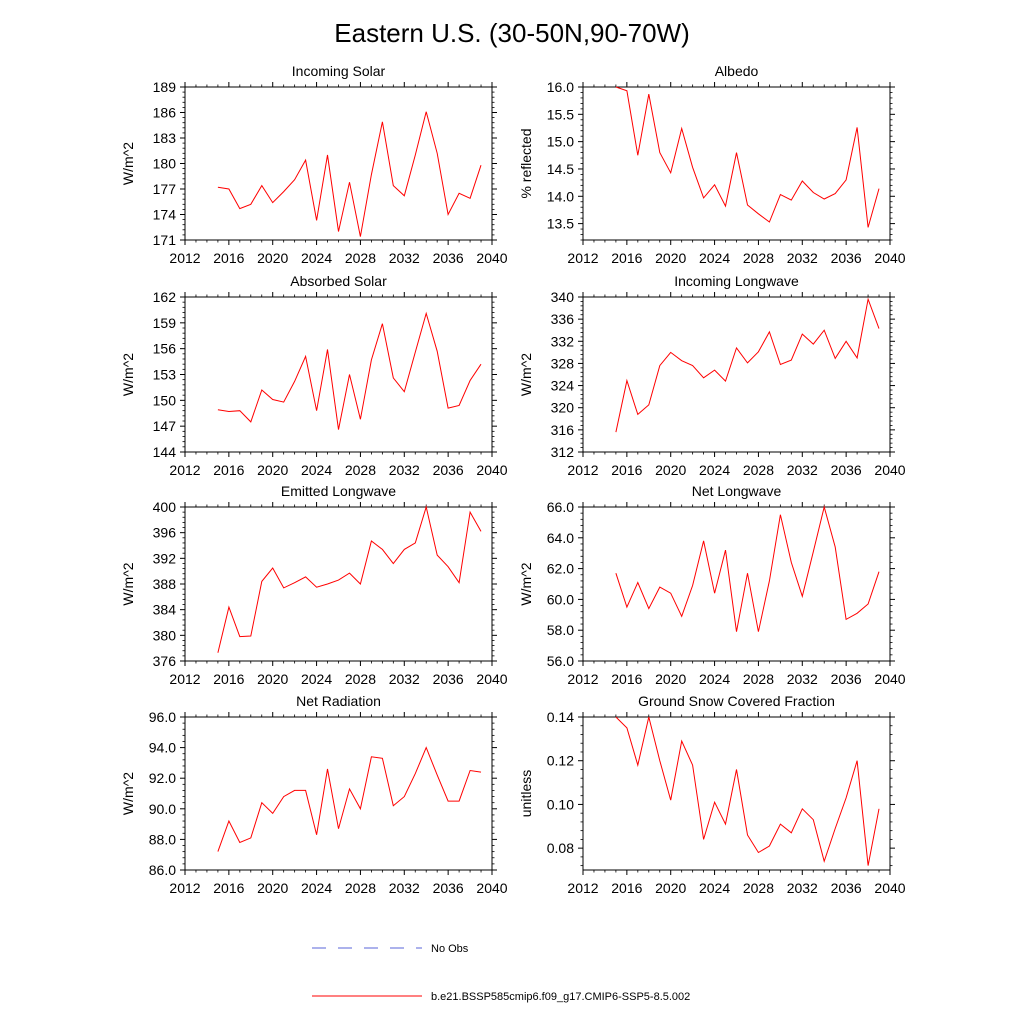  Describe the element at coordinates (560, 848) in the screenshot. I see `y-tick-label: 0.08` at that location.